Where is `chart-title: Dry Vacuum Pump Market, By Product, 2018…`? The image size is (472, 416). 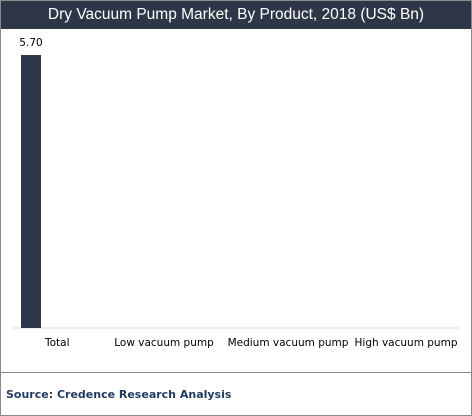
chart-title: Dry Vacuum Pump Market, By Product, 2018… is located at coordinates (236, 14).